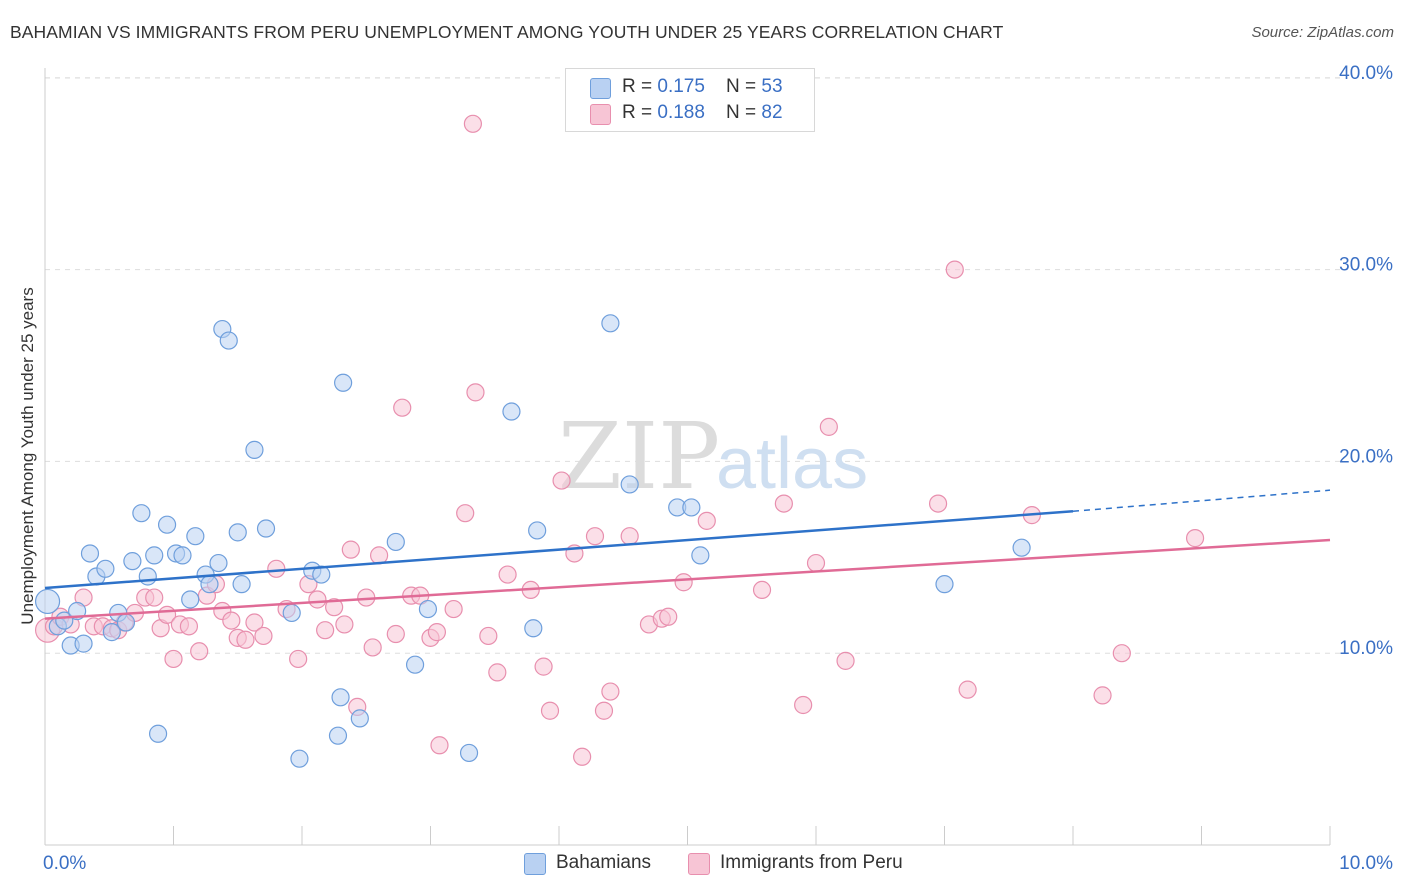 This screenshot has width=1406, height=892. What do you see at coordinates (681, 112) in the screenshot?
I see `legend-r-value: 0.188` at bounding box center [681, 112].